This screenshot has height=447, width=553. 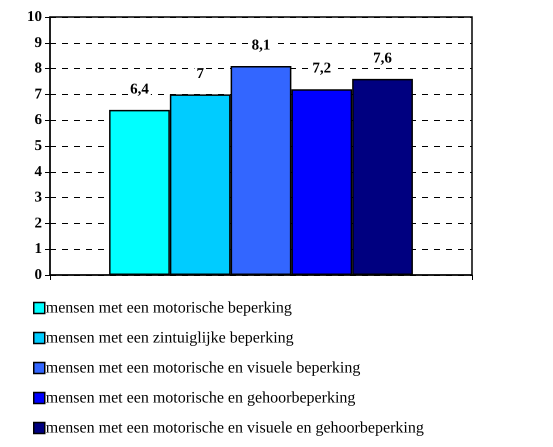 I want to click on y-tick-label: 7, so click(x=38, y=94).